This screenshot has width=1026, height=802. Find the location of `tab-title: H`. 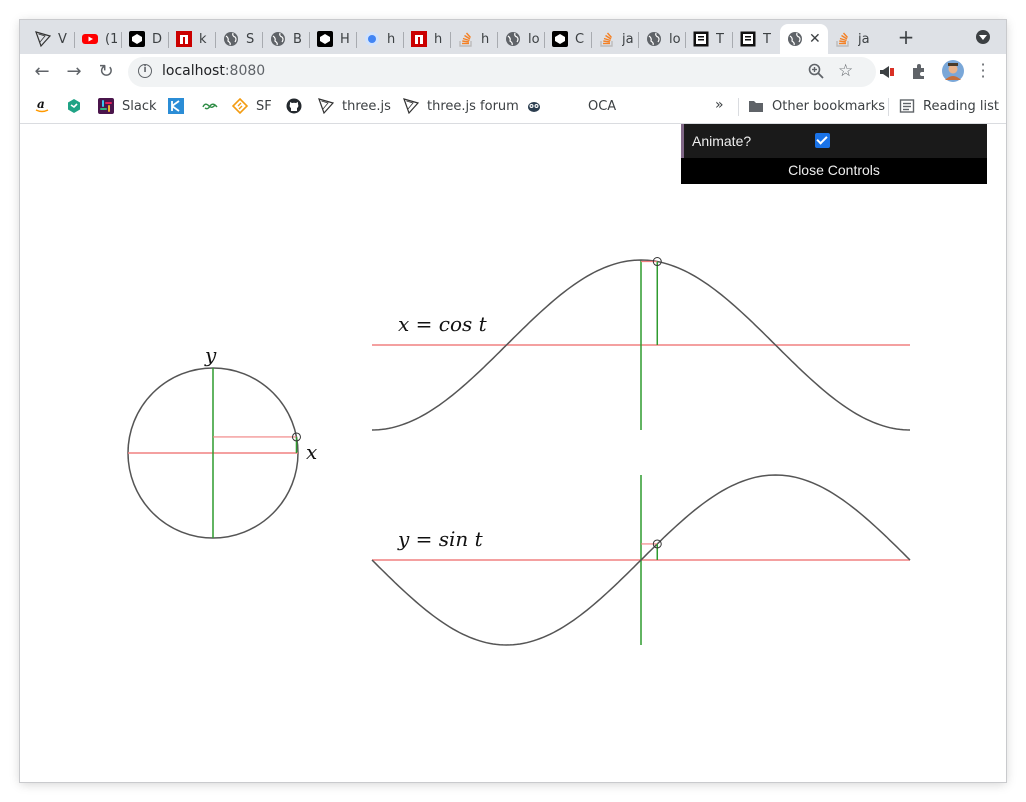

tab-title: H is located at coordinates (345, 39).